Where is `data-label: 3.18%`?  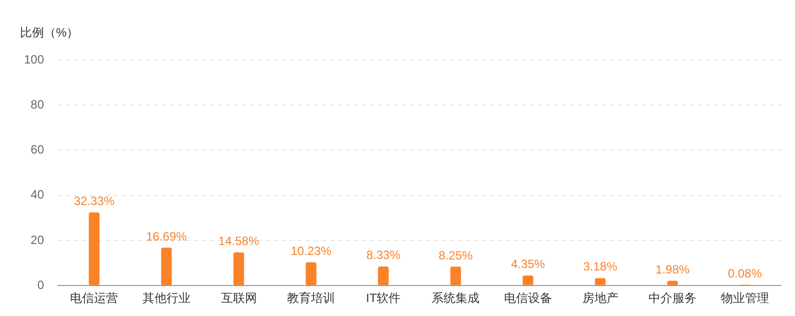
data-label: 3.18% is located at coordinates (600, 267).